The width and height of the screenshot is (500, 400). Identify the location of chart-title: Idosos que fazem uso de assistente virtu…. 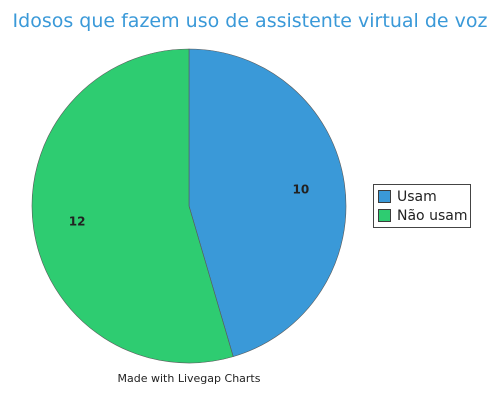
(250, 21).